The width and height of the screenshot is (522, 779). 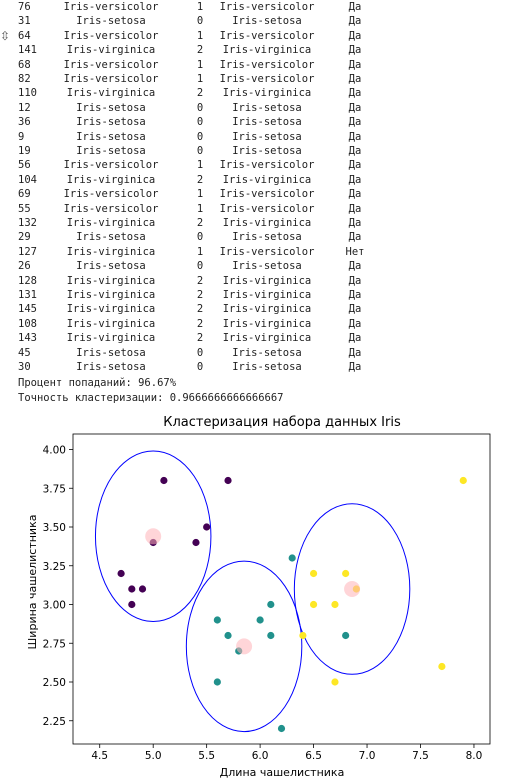 I want to click on row-index: 31, so click(x=24, y=21).